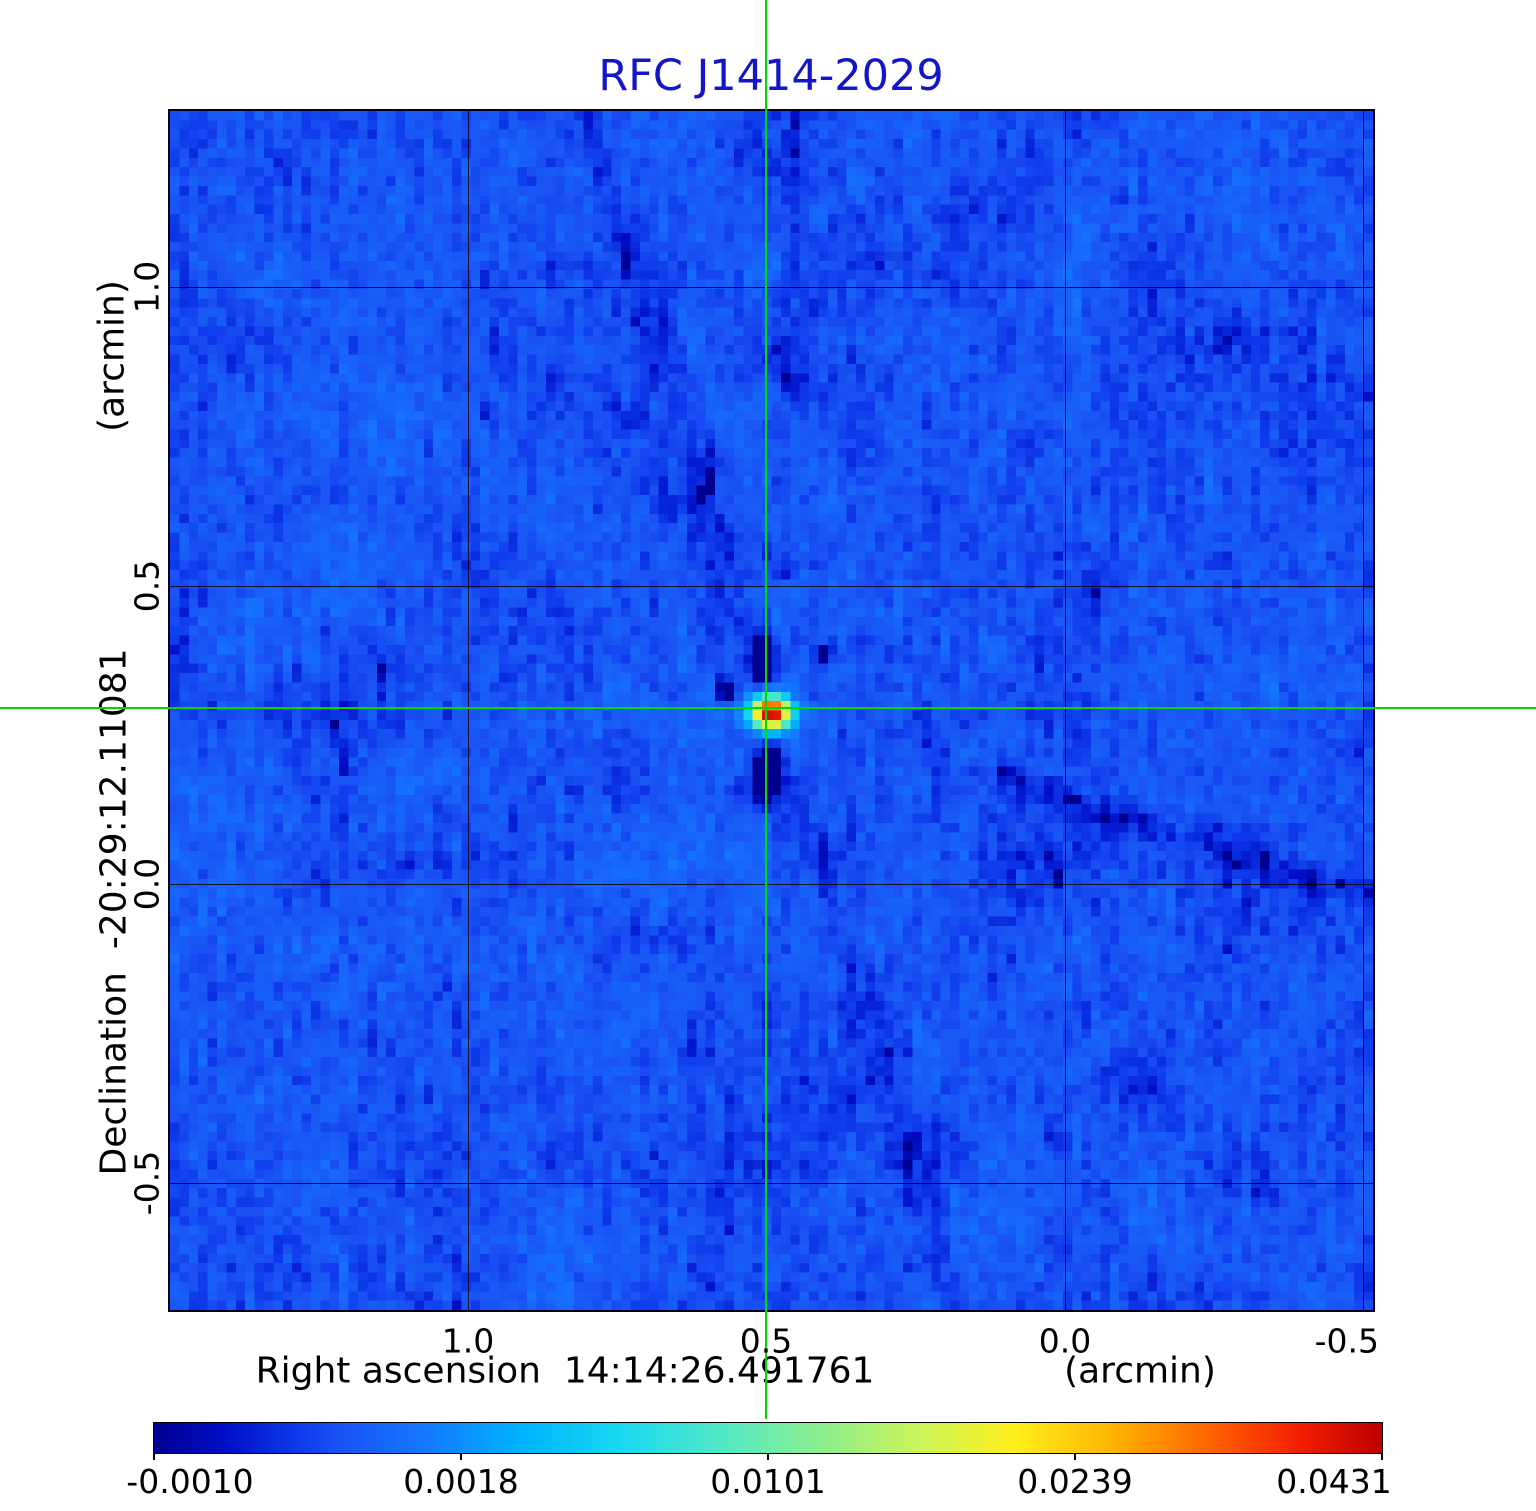  I want to click on y-tick-label: 0.5, so click(147, 586).